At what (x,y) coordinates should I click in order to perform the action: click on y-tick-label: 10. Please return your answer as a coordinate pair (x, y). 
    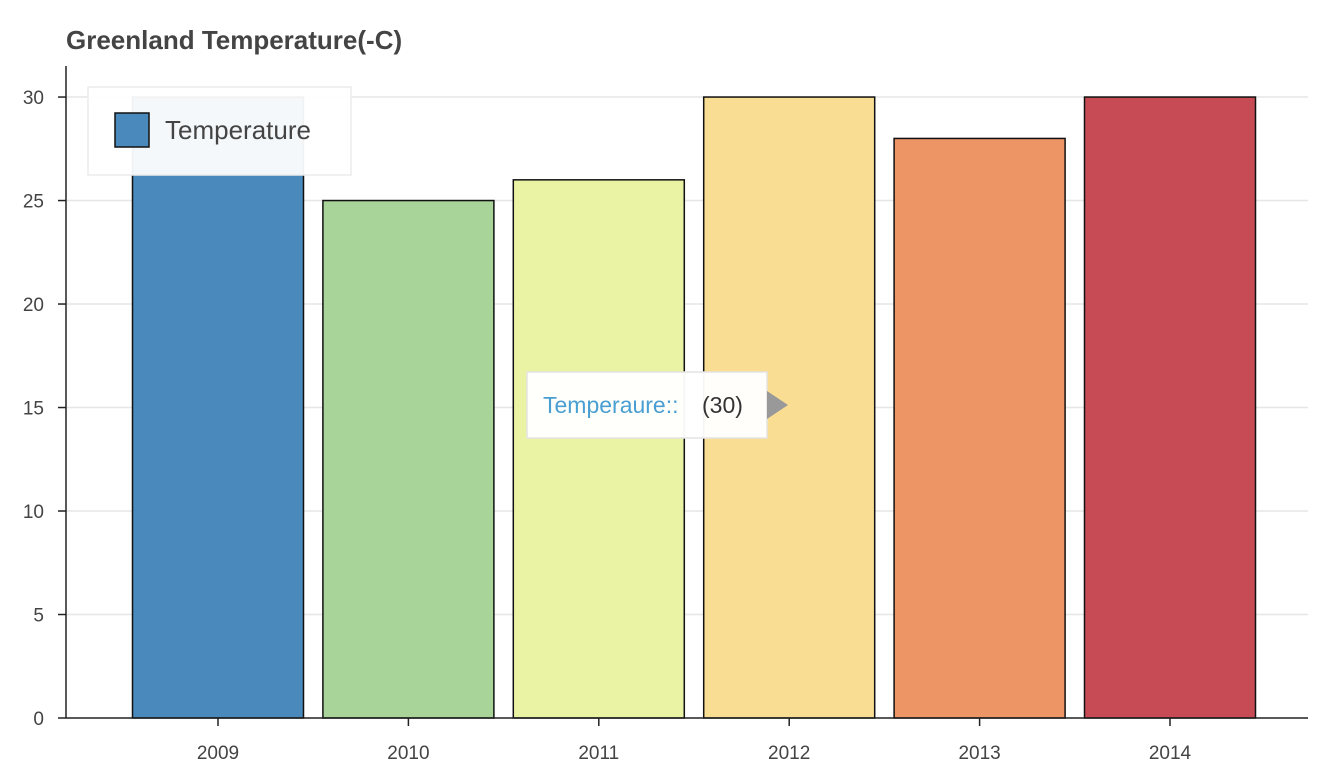
    Looking at the image, I should click on (33, 512).